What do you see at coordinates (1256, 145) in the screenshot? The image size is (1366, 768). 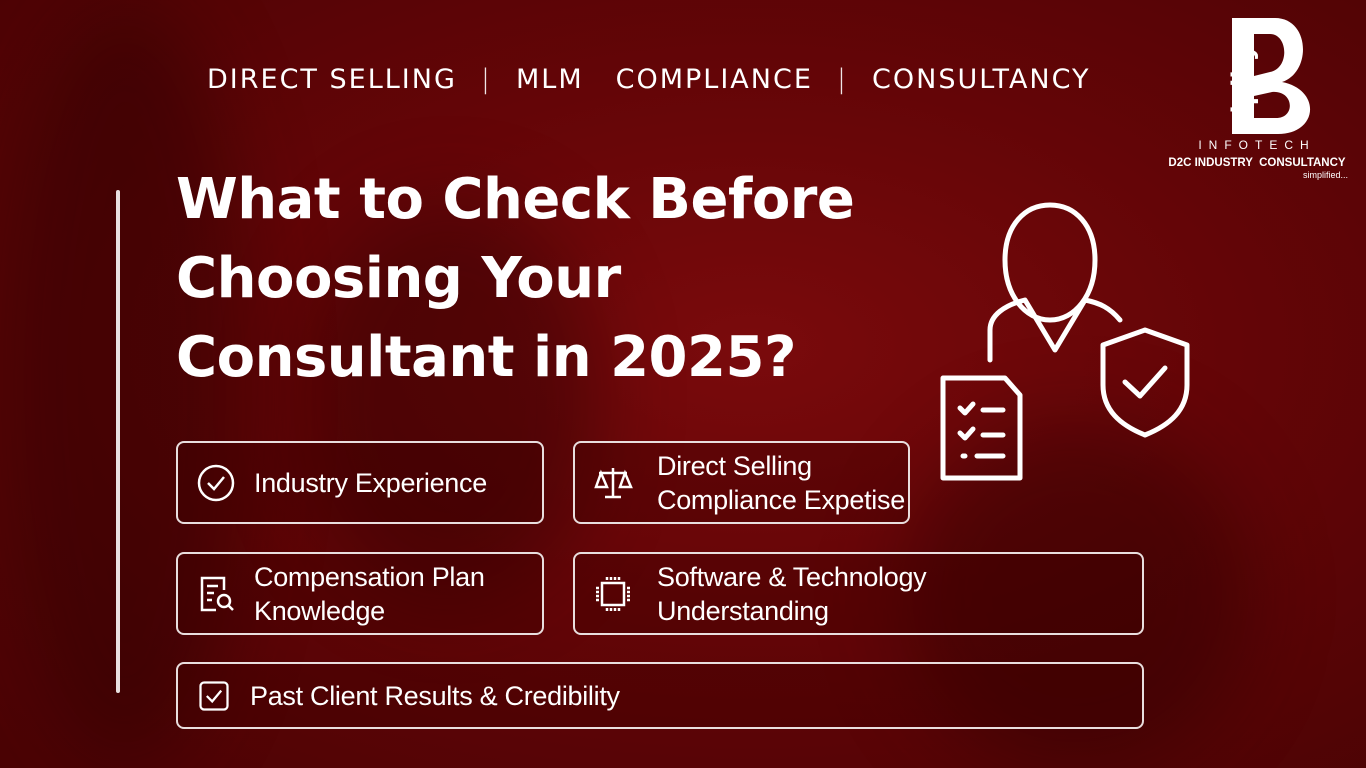 I see `svg-text: INFOTECH` at bounding box center [1256, 145].